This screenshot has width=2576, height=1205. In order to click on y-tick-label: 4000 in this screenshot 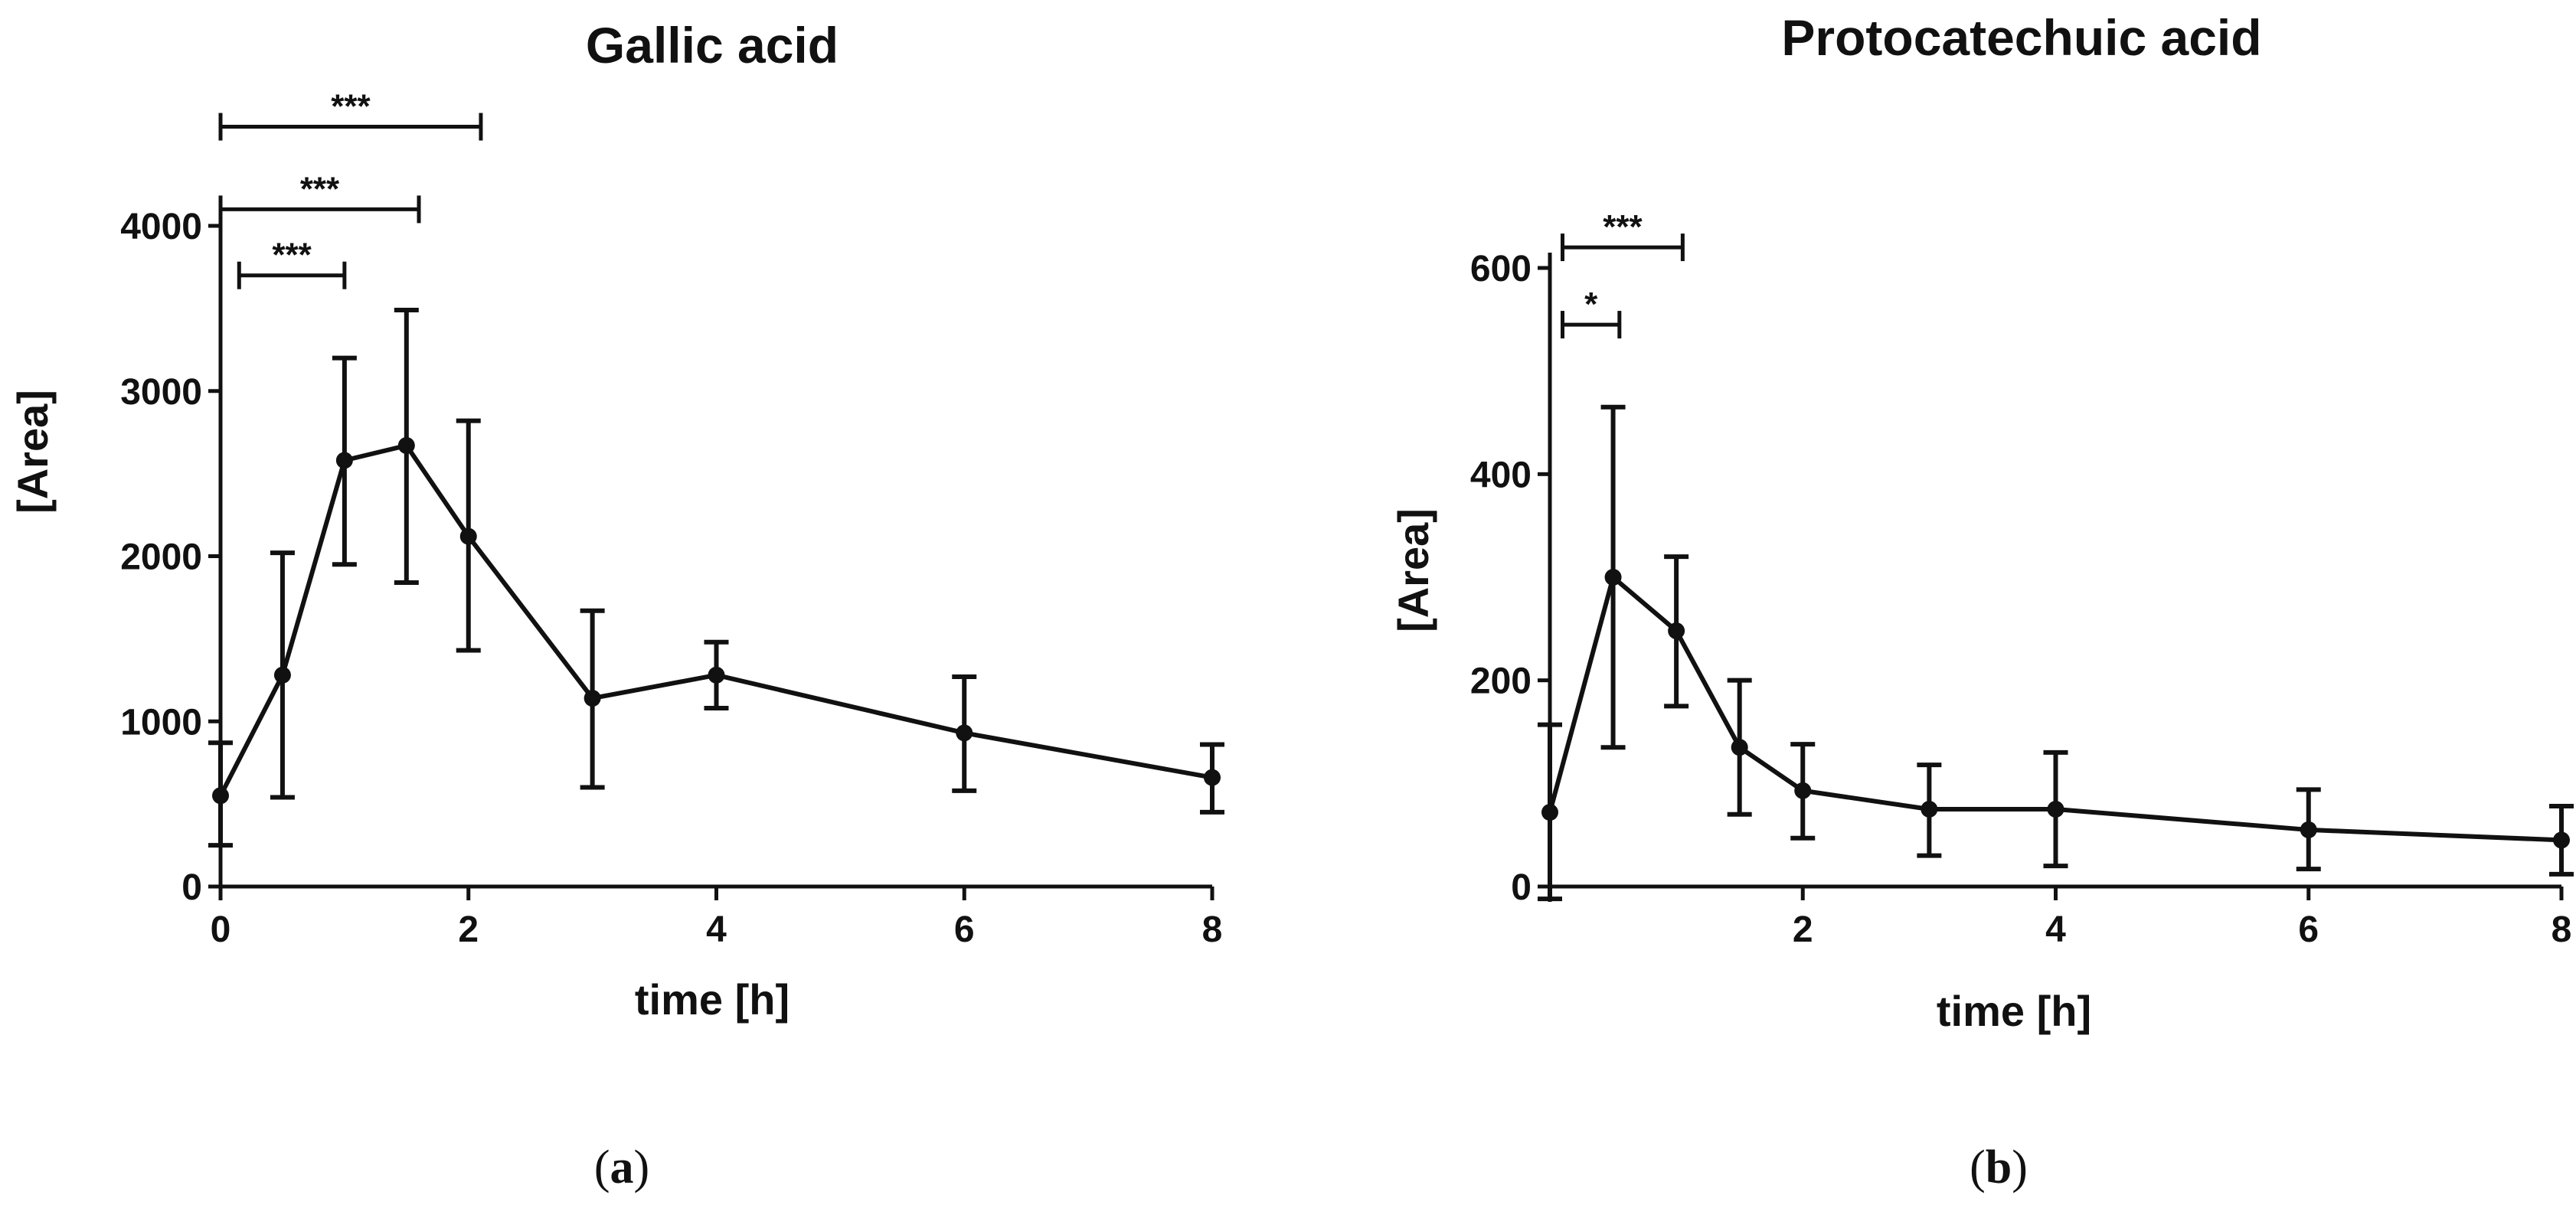, I will do `click(161, 227)`.